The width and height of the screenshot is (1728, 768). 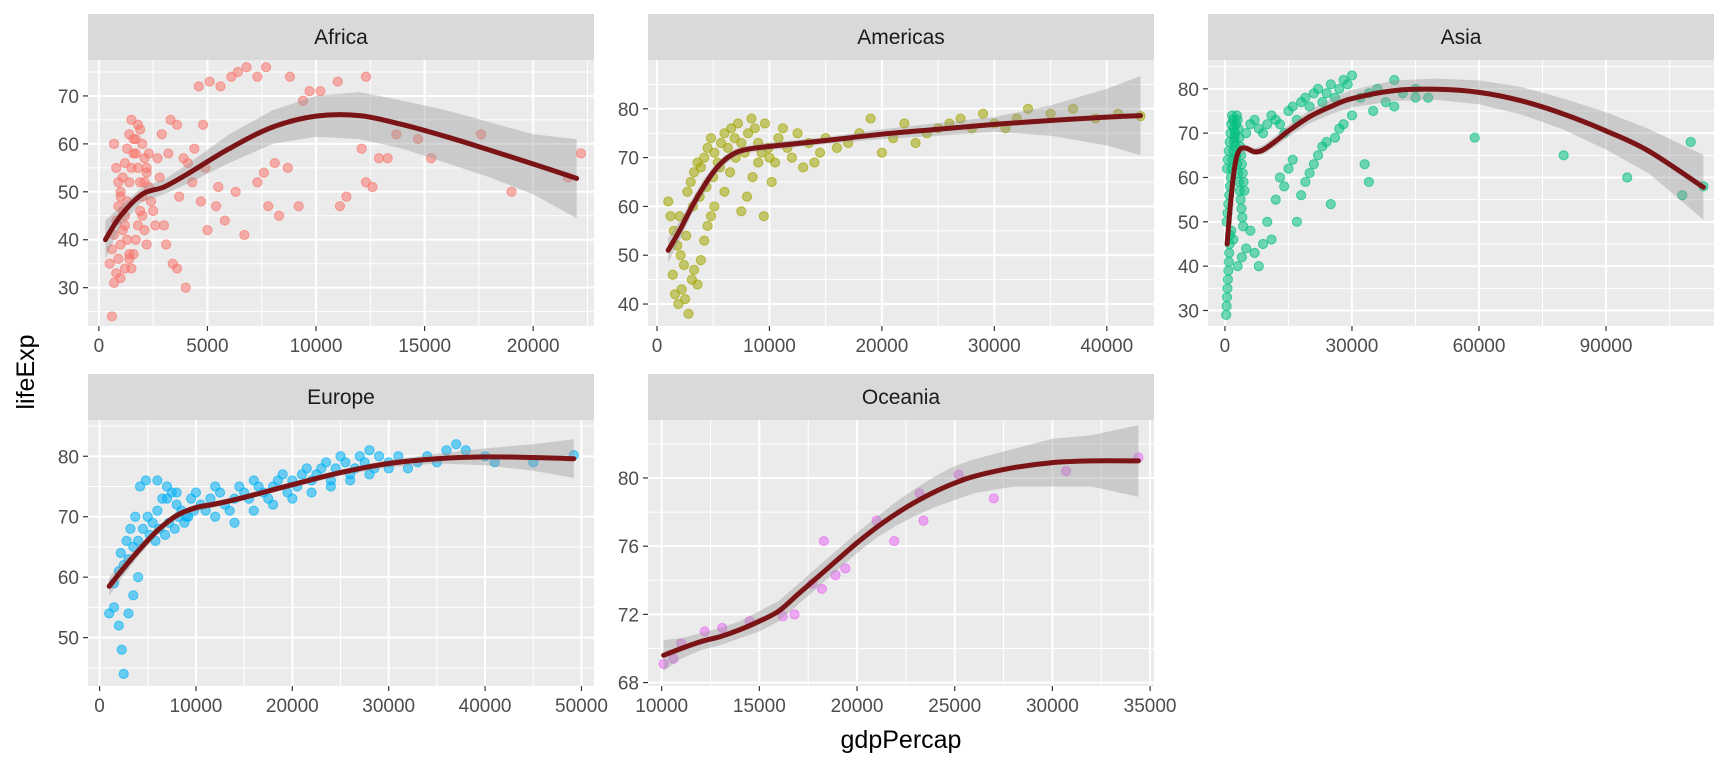 What do you see at coordinates (1461, 37) in the screenshot?
I see `facet-strip-label: Asia` at bounding box center [1461, 37].